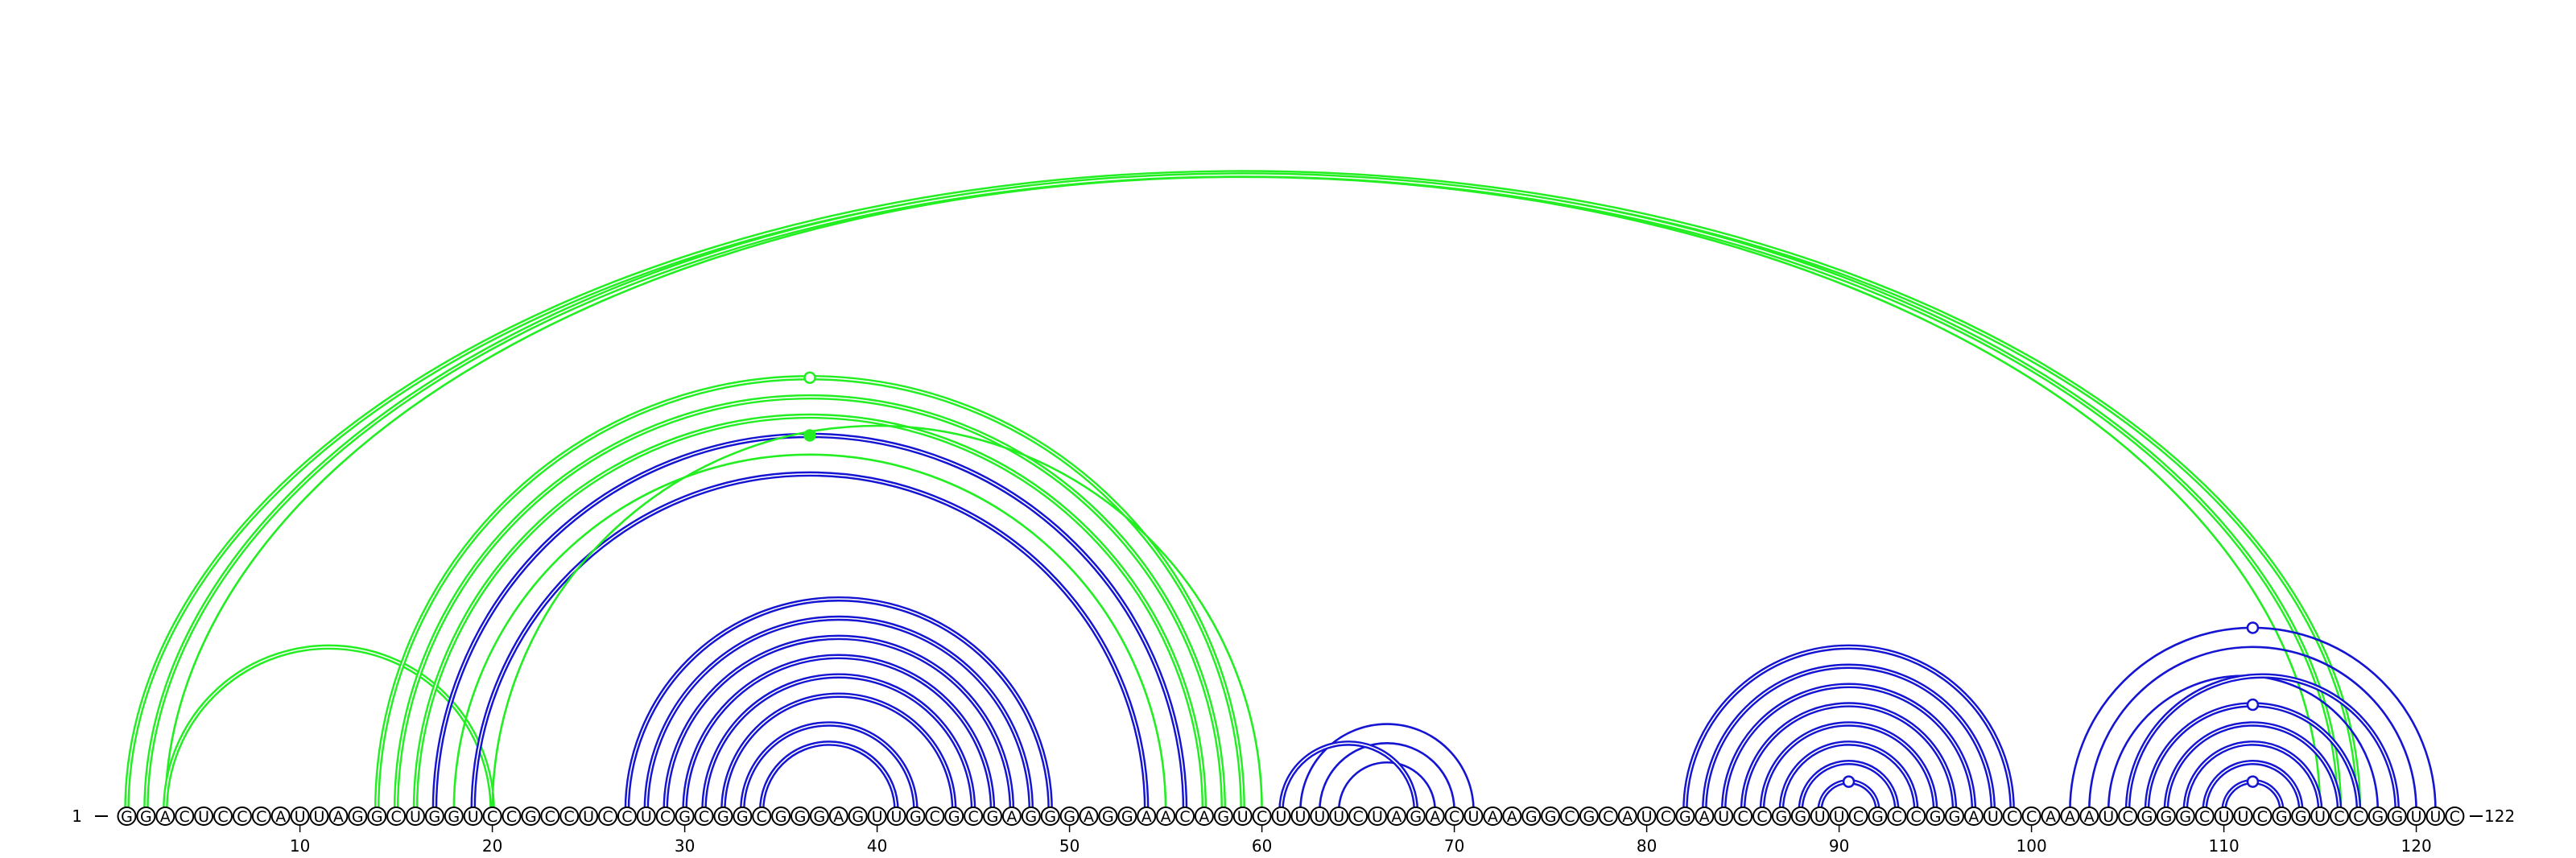 This screenshot has height=858, width=2576. What do you see at coordinates (2051, 816) in the screenshot?
I see `nucleotide-101-circle` at bounding box center [2051, 816].